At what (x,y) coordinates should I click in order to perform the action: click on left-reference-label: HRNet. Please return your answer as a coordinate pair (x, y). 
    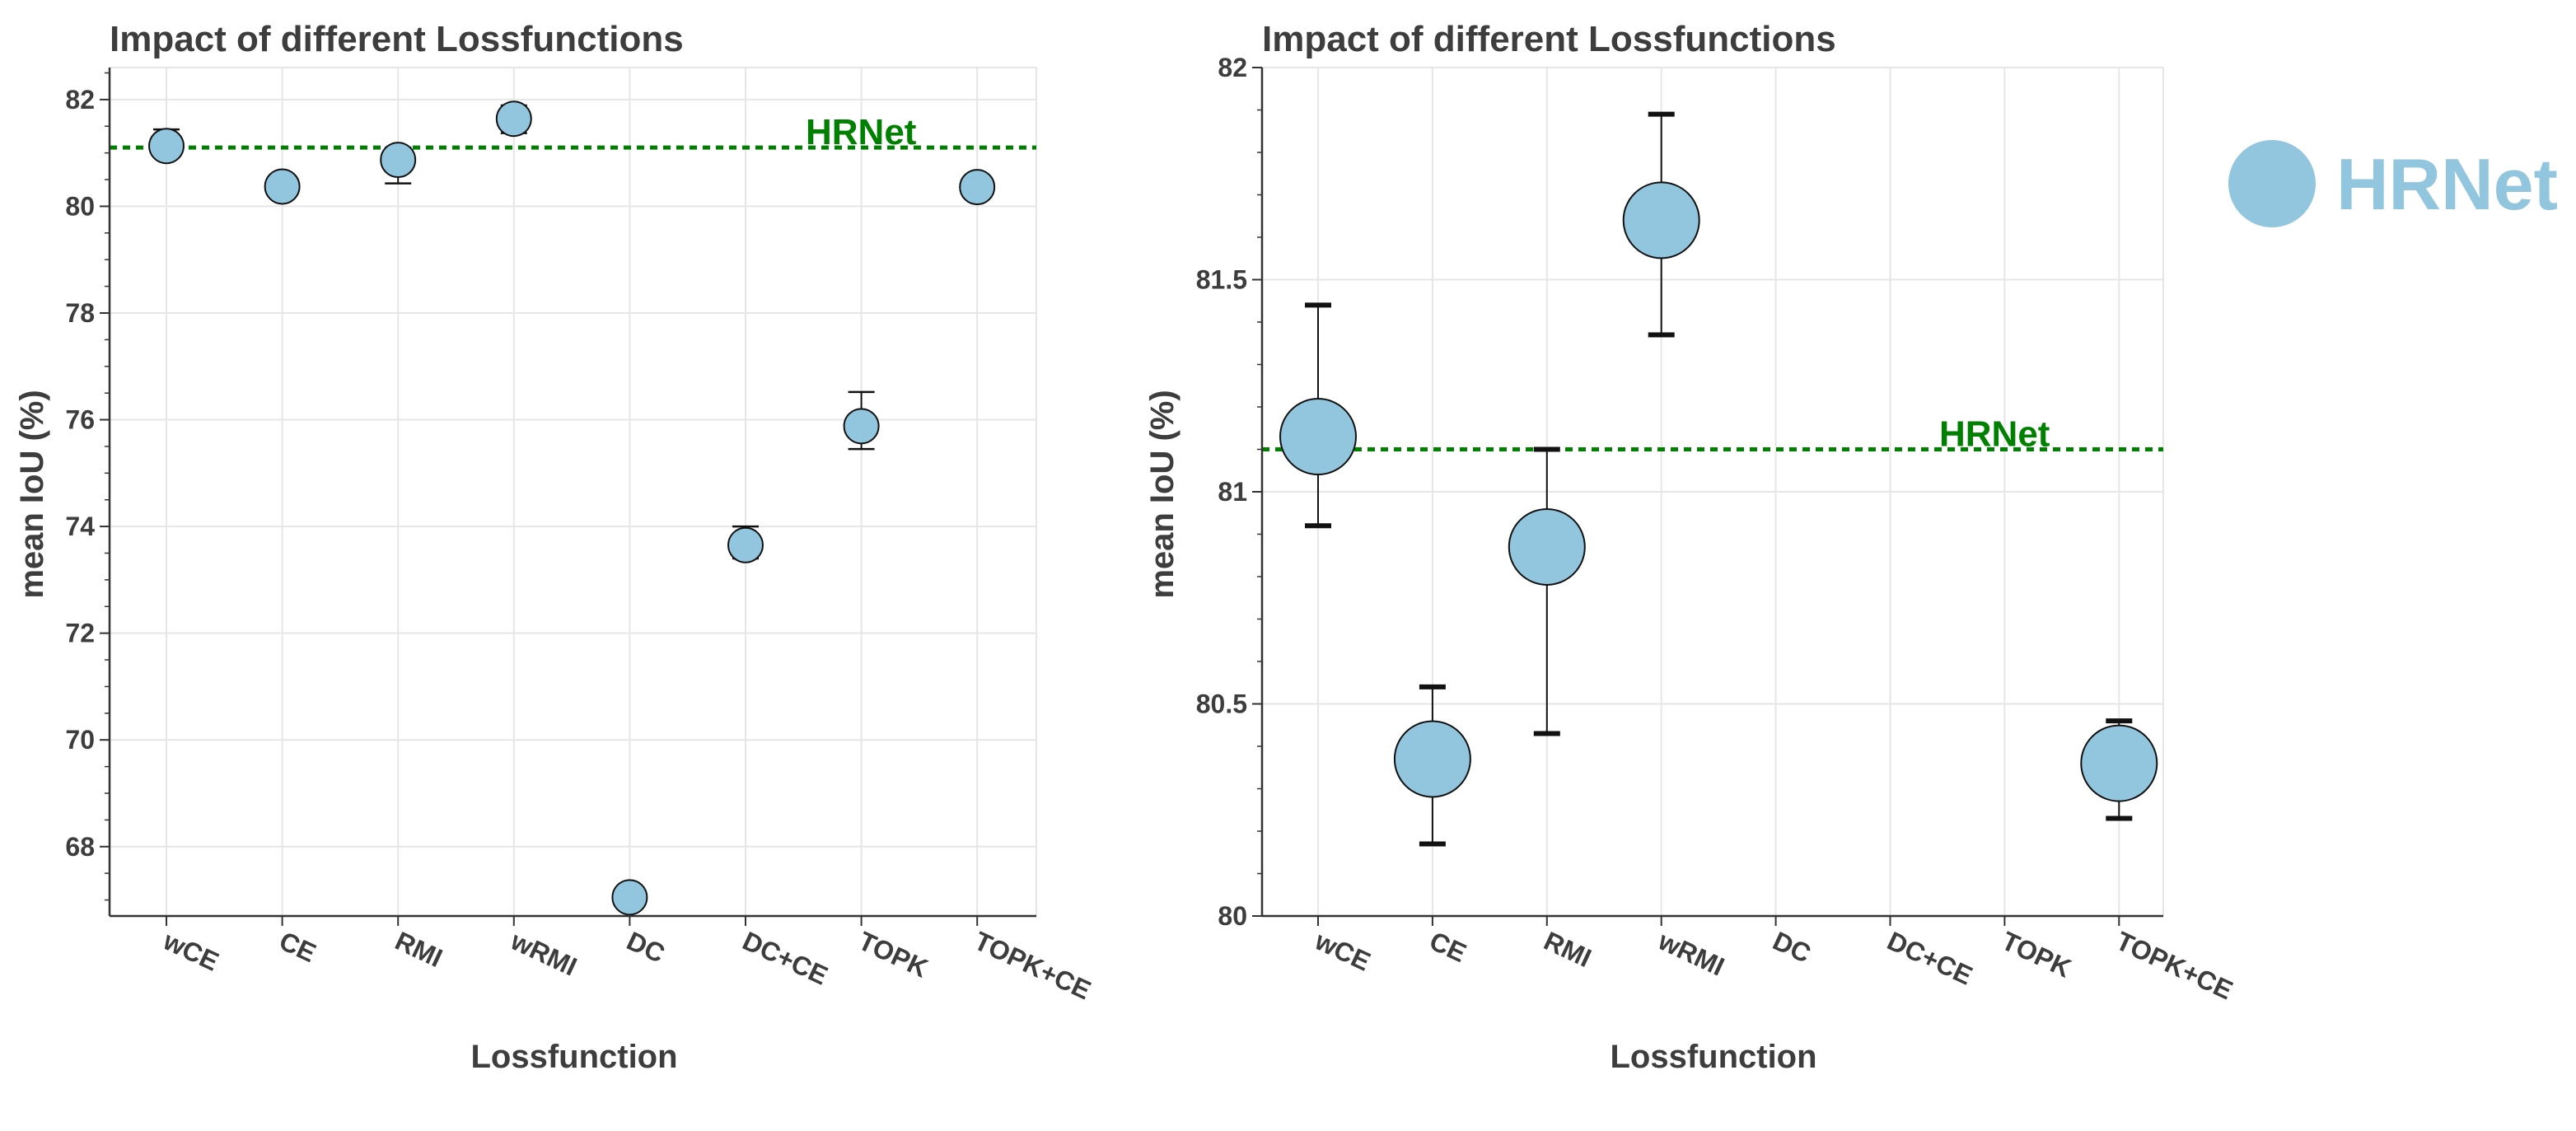
    Looking at the image, I should click on (861, 132).